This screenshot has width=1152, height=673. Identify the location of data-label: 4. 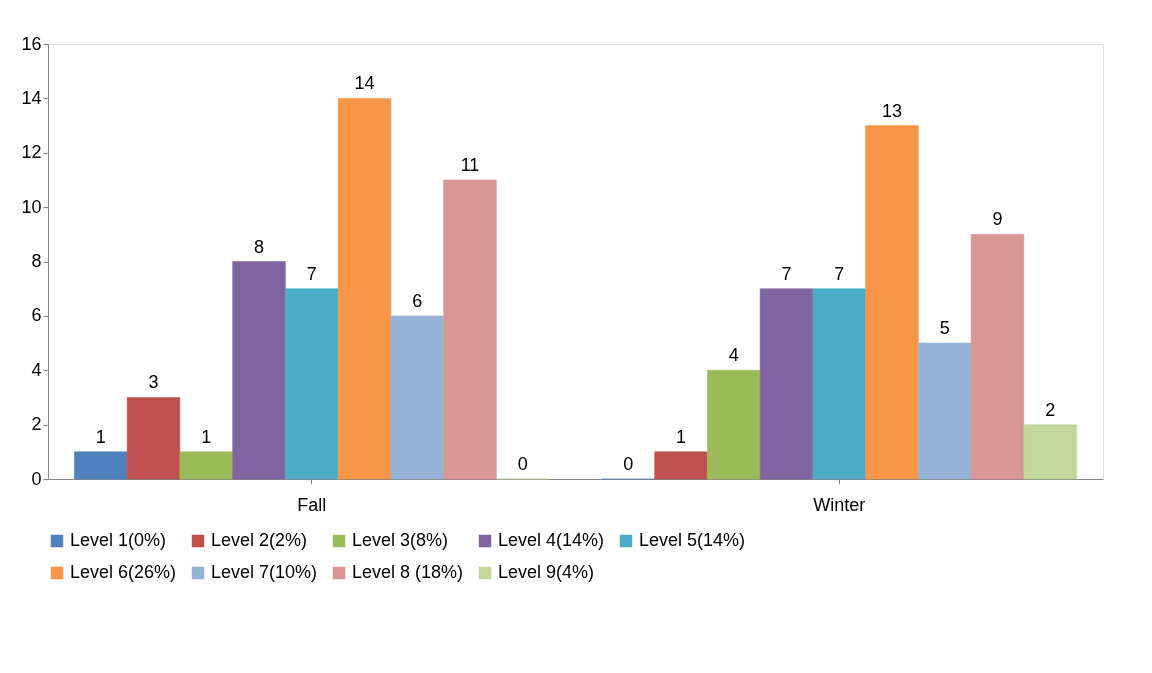
(733, 355).